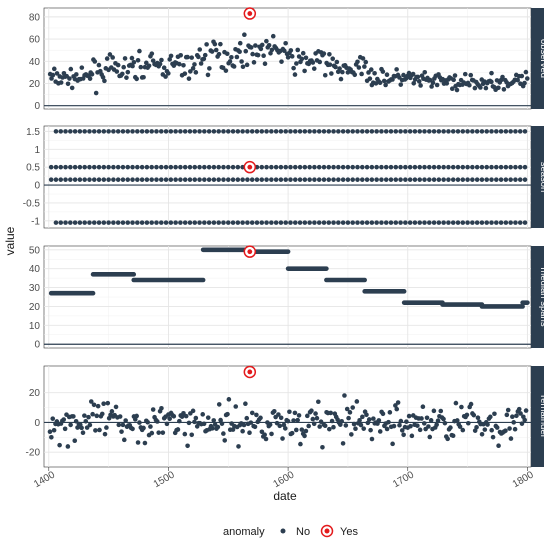 The image size is (550, 546). What do you see at coordinates (35, 326) in the screenshot?
I see `y-tick-label: 10` at bounding box center [35, 326].